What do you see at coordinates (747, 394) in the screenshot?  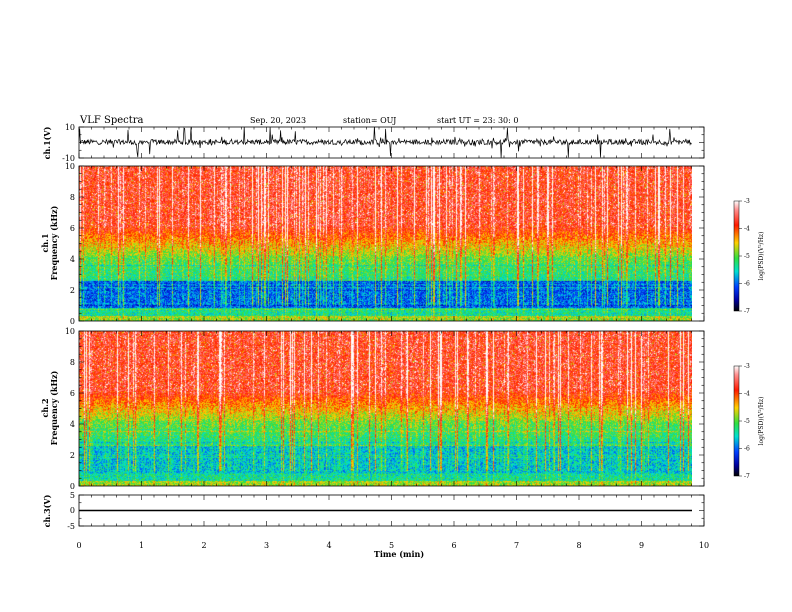 I see `colorbar-ch2-tick-label--4: -4` at bounding box center [747, 394].